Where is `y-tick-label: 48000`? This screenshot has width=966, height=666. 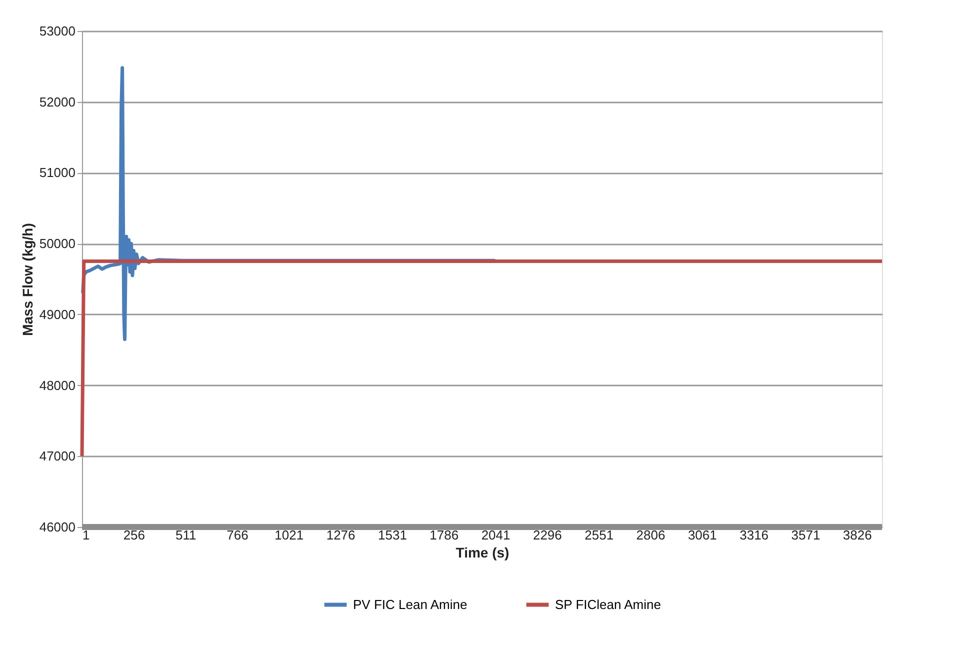 y-tick-label: 48000 is located at coordinates (57, 385).